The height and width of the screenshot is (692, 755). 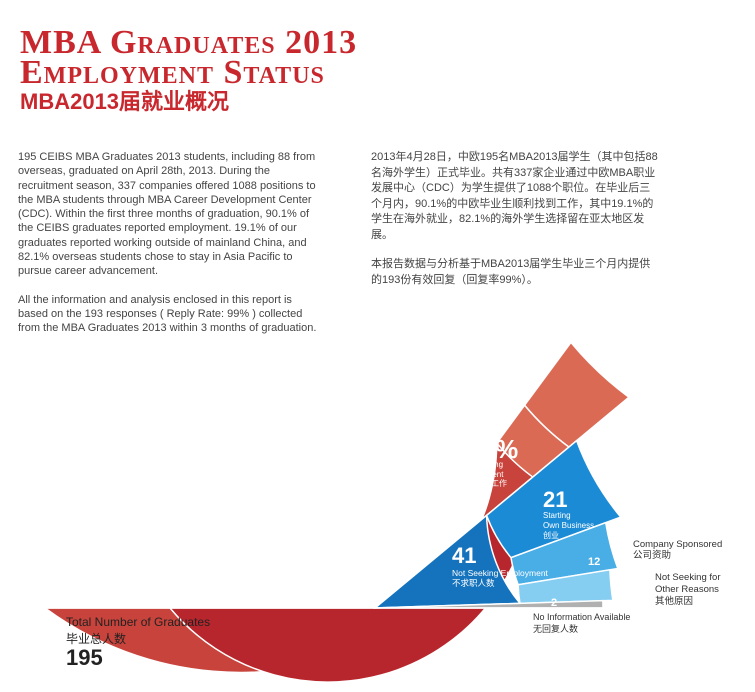 I want to click on title-line-1: MBA Graduates 2013, so click(x=189, y=42).